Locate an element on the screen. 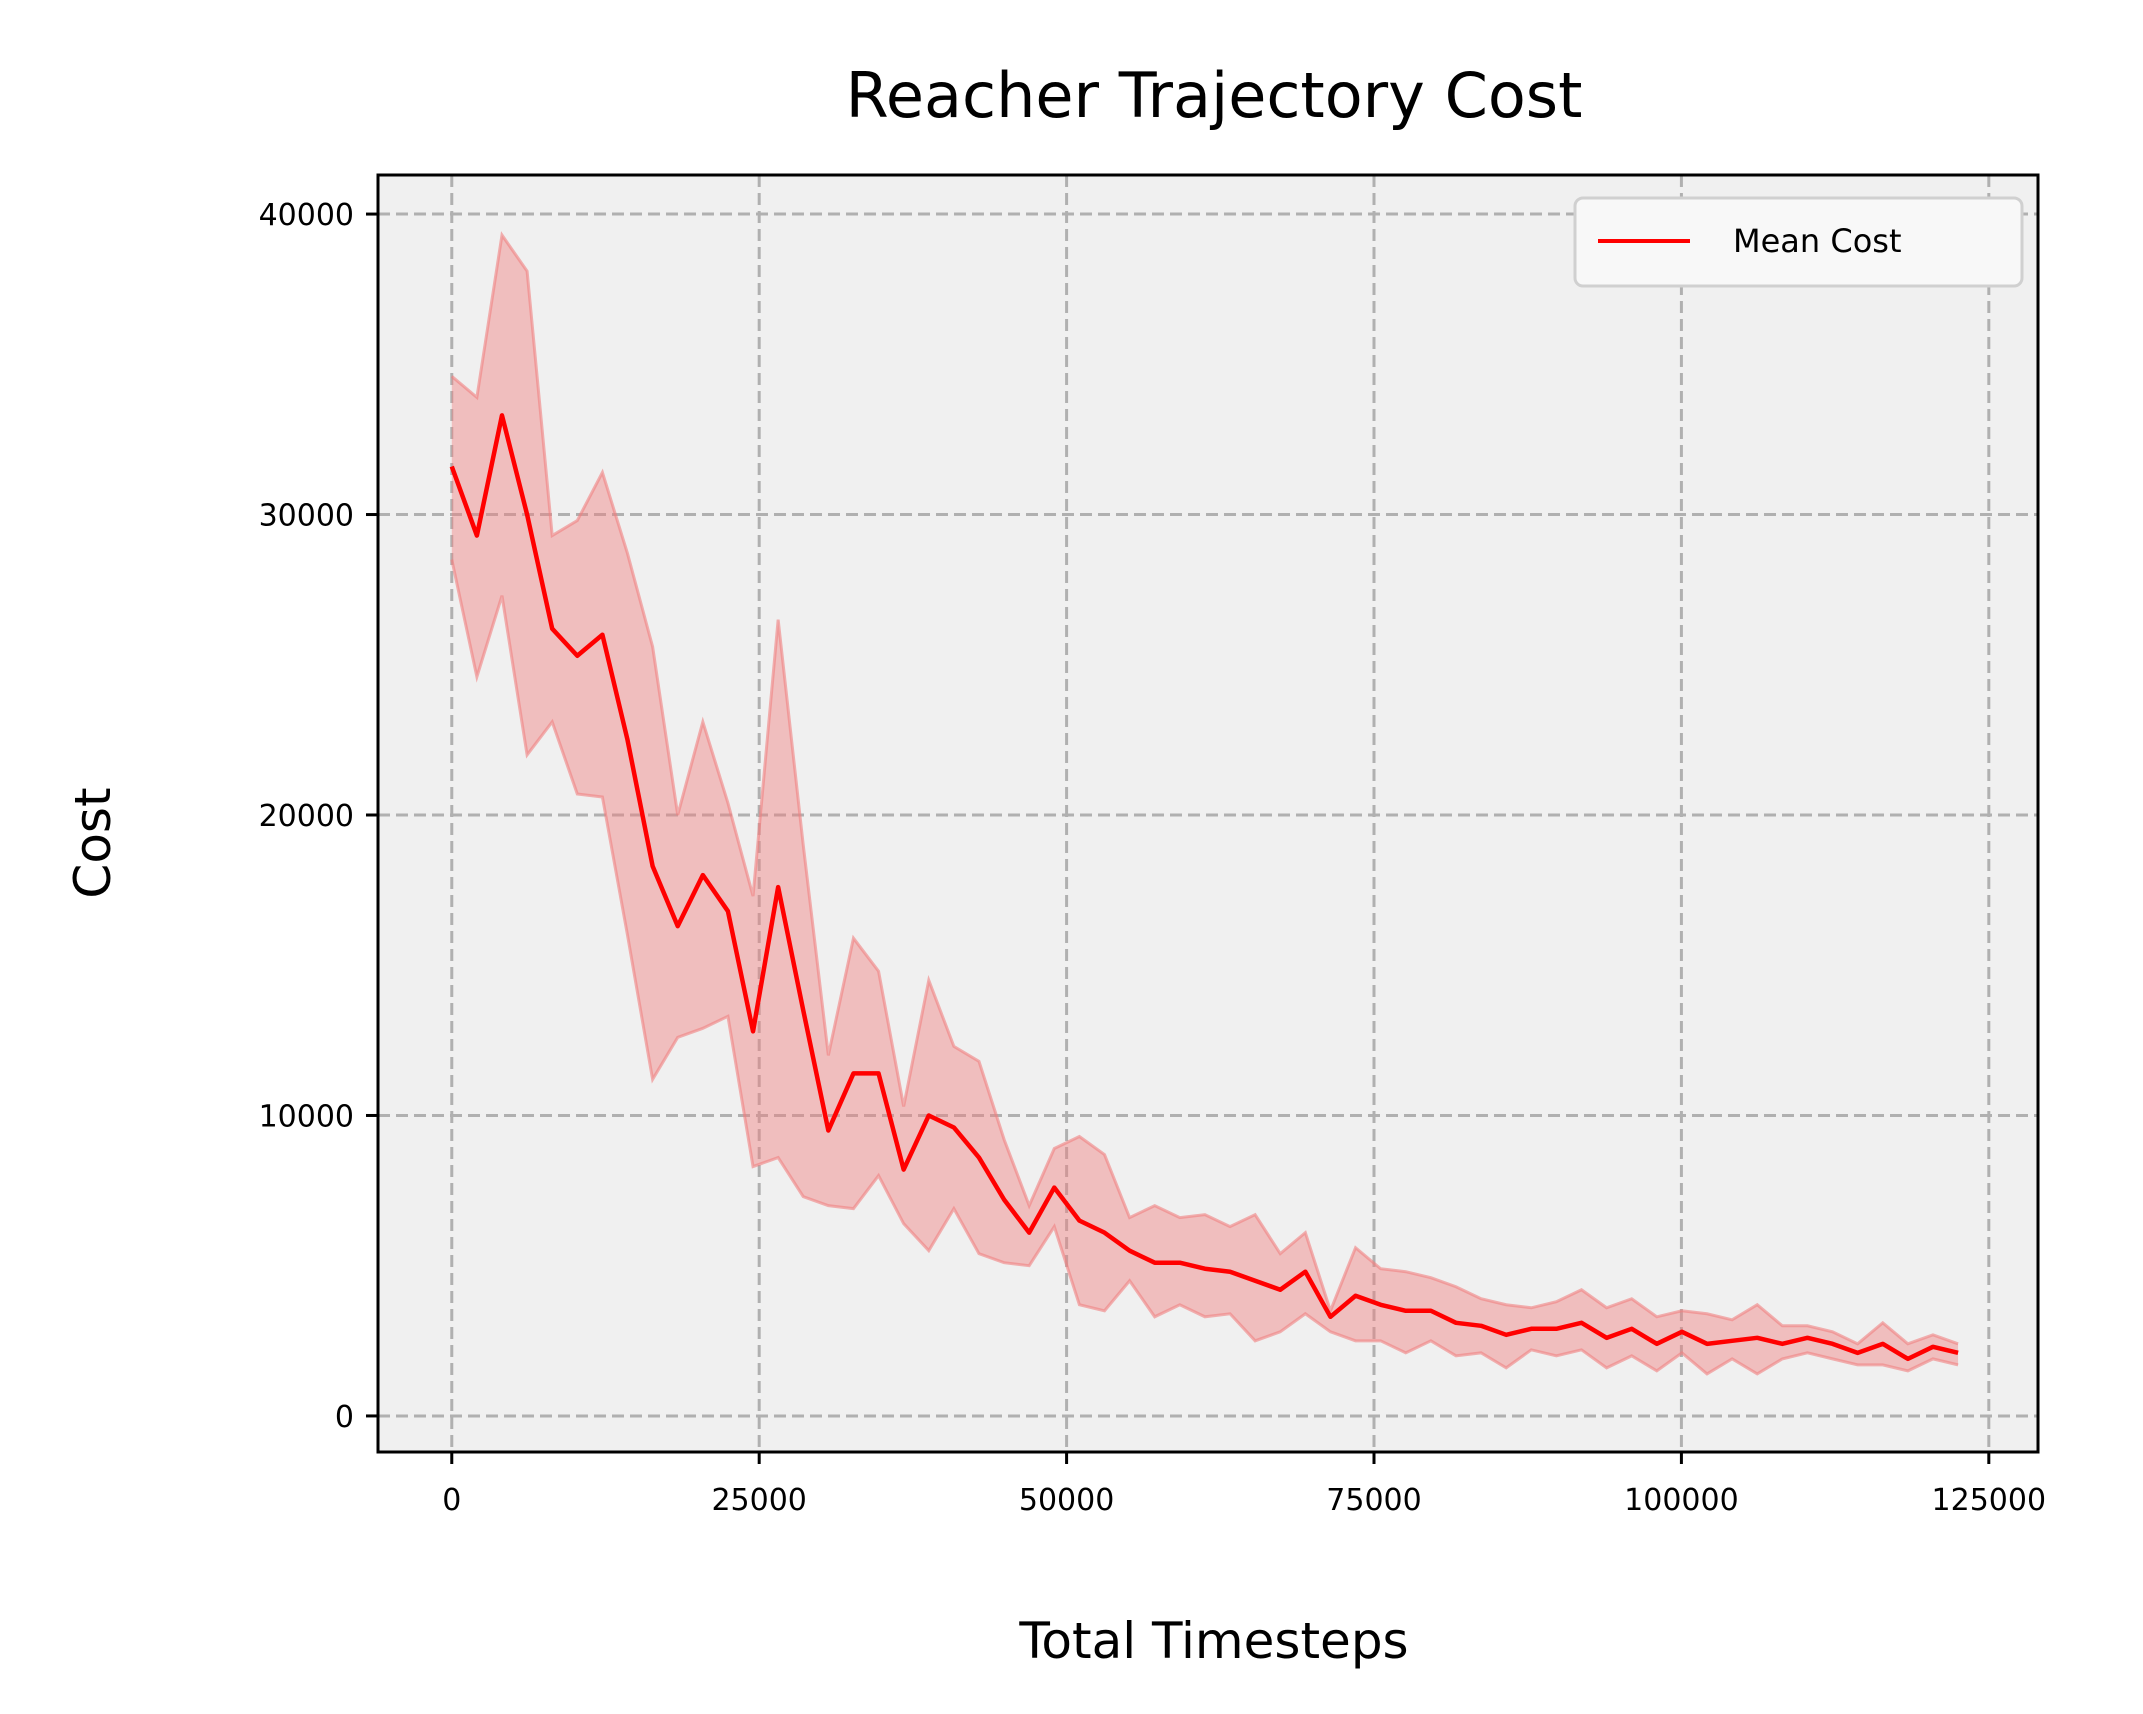  y-axis: 0 10000 20000 30000 40000 is located at coordinates (318, 816).